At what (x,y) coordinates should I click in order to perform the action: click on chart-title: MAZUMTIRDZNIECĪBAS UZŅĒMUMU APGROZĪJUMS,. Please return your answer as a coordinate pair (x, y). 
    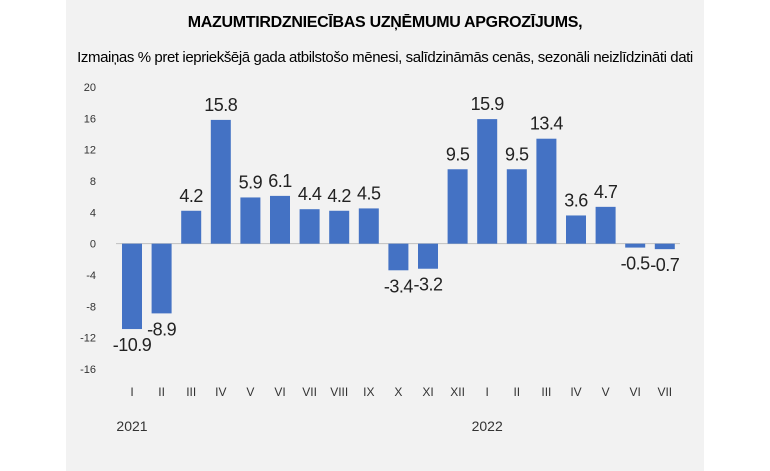
    Looking at the image, I should click on (385, 21).